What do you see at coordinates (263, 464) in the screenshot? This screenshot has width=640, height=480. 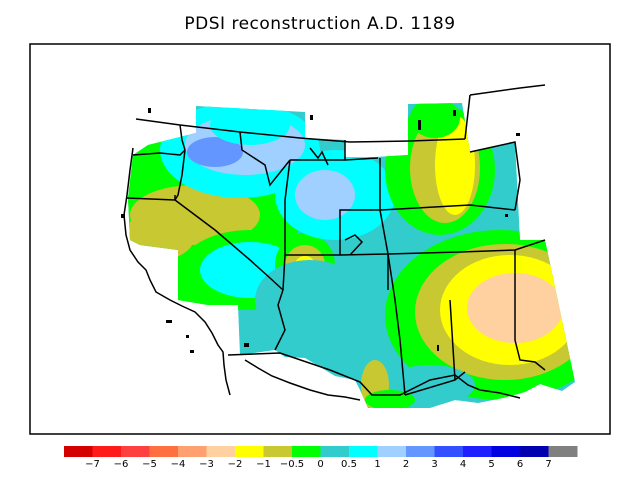 I see `legend-label: −1` at bounding box center [263, 464].